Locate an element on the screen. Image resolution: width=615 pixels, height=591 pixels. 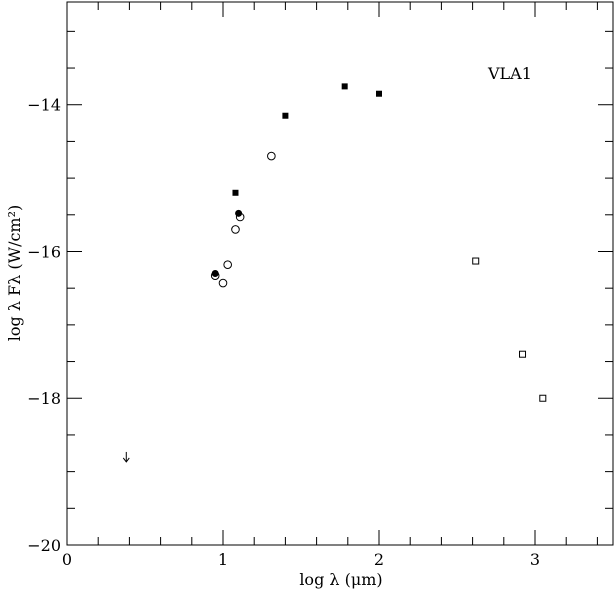
filled-circle-point is located at coordinates (215, 273).